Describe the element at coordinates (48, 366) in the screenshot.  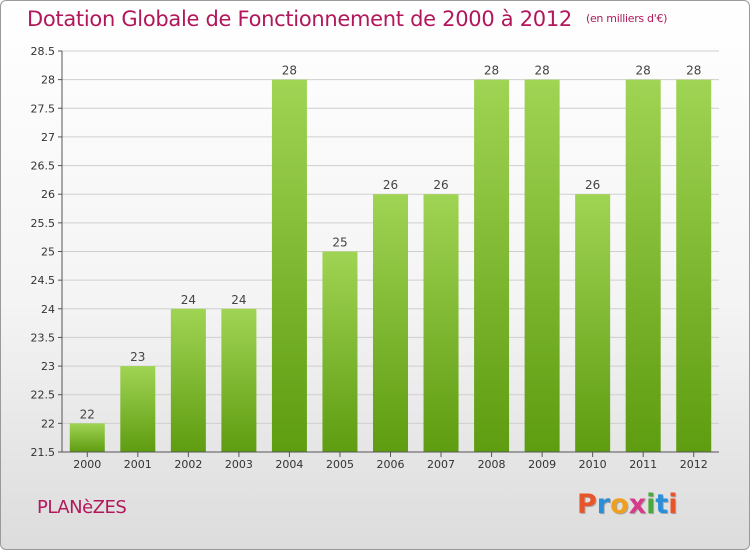
I see `y-tick-label: 23` at that location.